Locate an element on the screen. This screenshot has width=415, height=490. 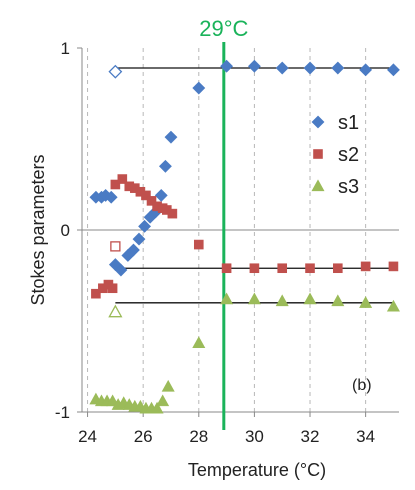
legend: s1 s2 s3 is located at coordinates (335, 155).